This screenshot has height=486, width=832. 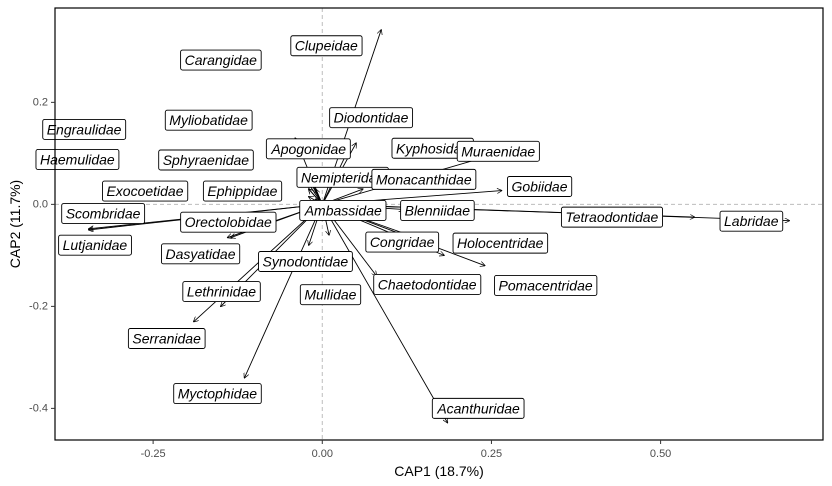 I want to click on y-tick-label: -0.4, so click(x=38, y=408).